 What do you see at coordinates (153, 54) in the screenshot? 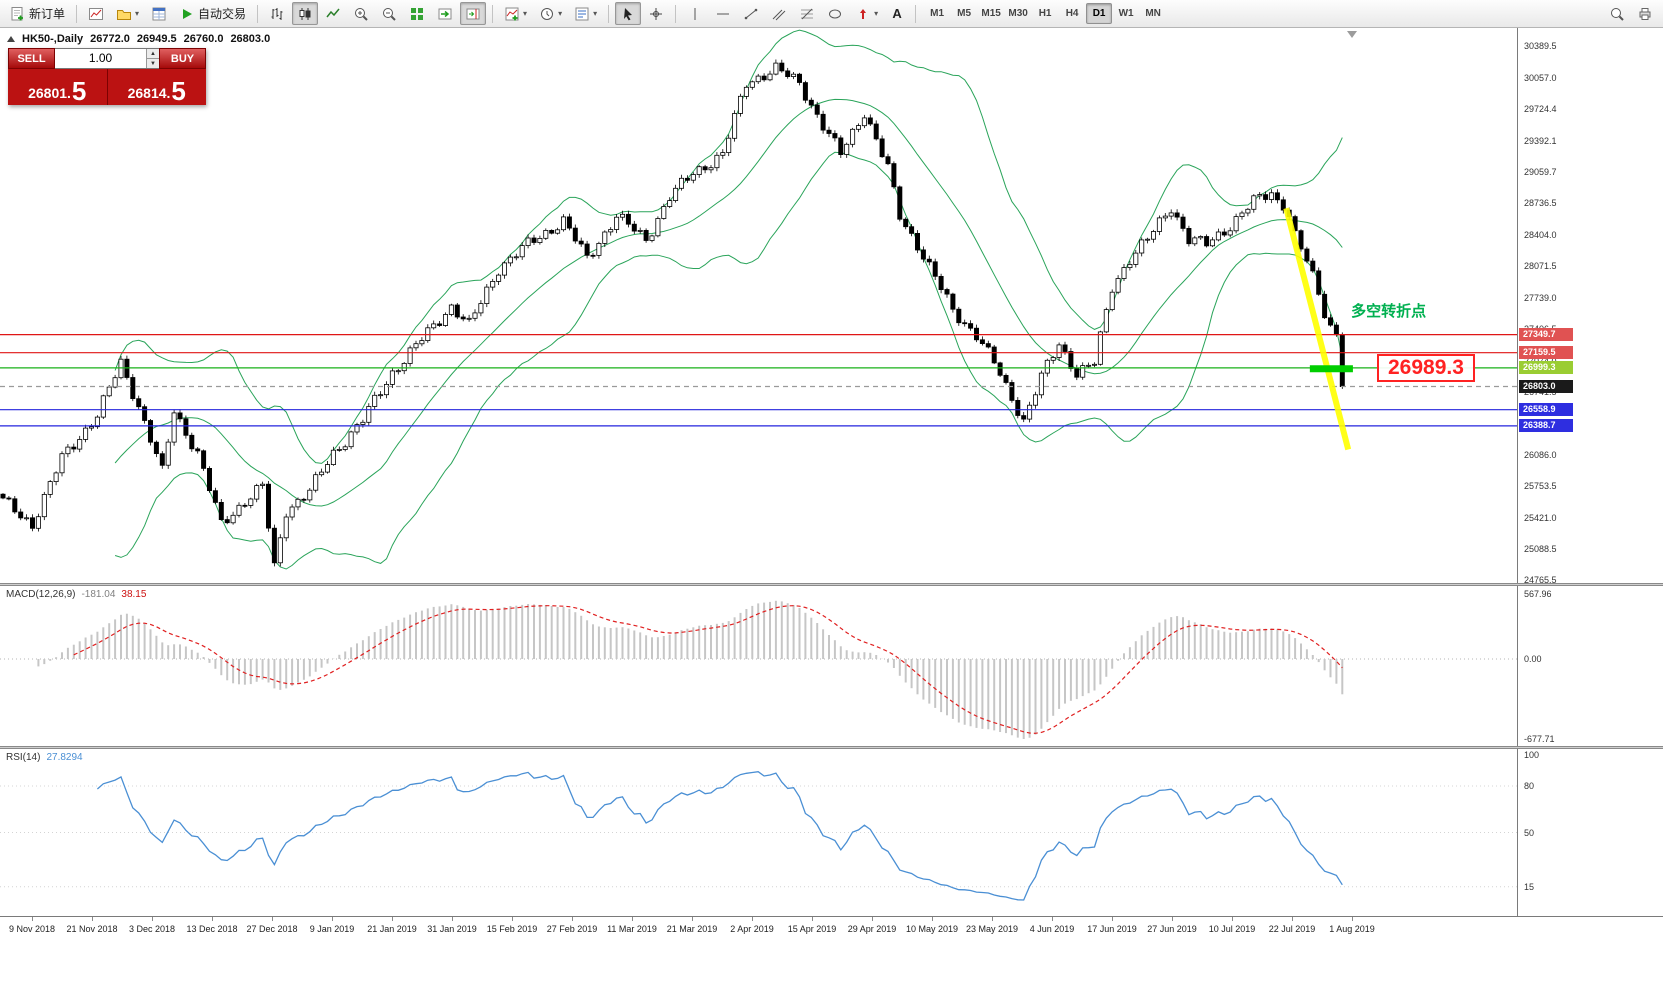
I see `volume-up-icon: ▲` at bounding box center [153, 54].